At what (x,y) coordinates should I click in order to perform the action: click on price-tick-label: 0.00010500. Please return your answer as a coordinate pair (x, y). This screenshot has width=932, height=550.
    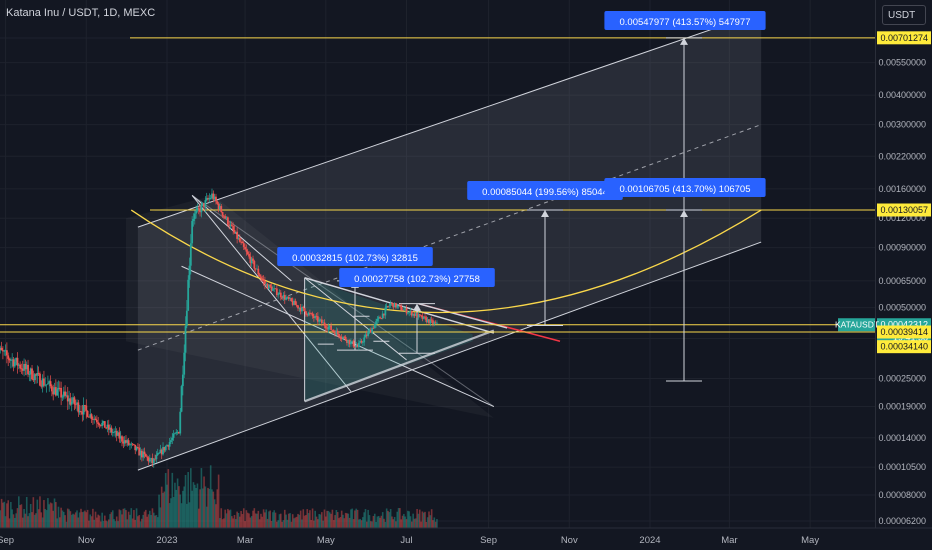
    Looking at the image, I should click on (902, 467).